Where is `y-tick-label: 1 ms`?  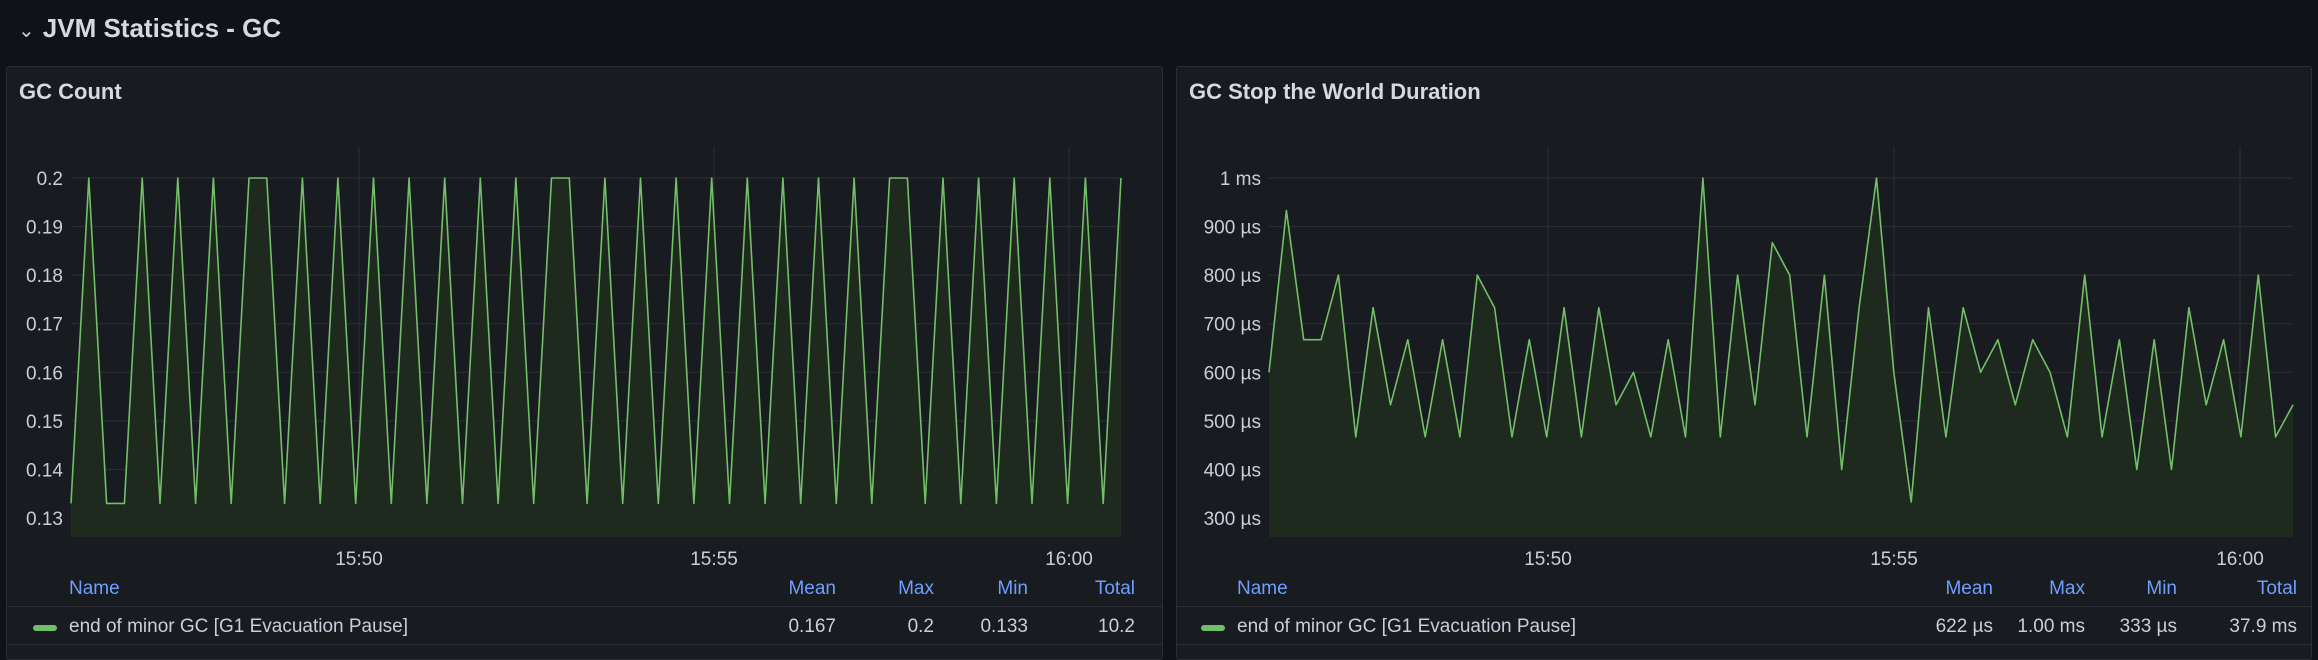
y-tick-label: 1 ms is located at coordinates (1240, 179).